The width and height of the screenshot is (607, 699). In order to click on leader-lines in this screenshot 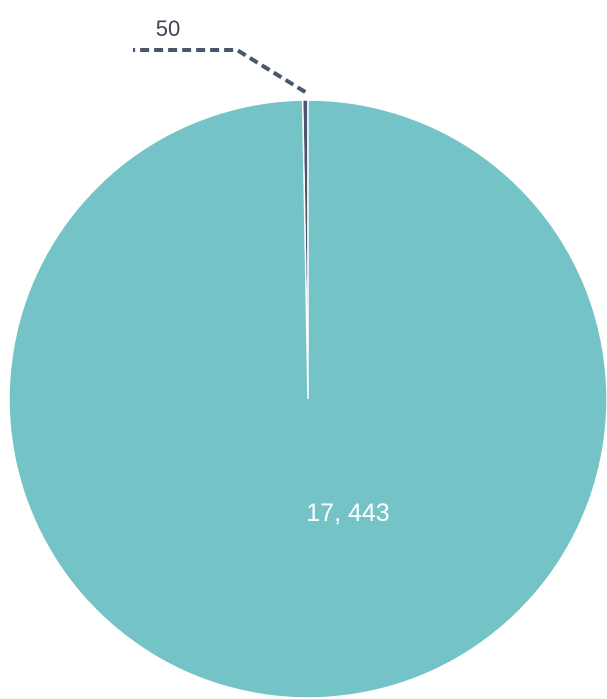, I will do `click(220, 71)`.